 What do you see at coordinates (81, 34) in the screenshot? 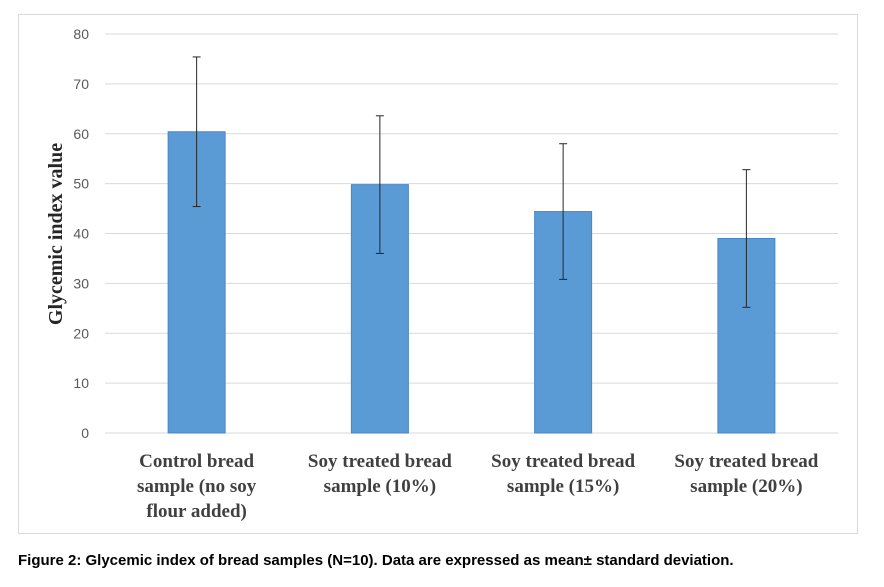
I see `y-tick-label: 80` at bounding box center [81, 34].